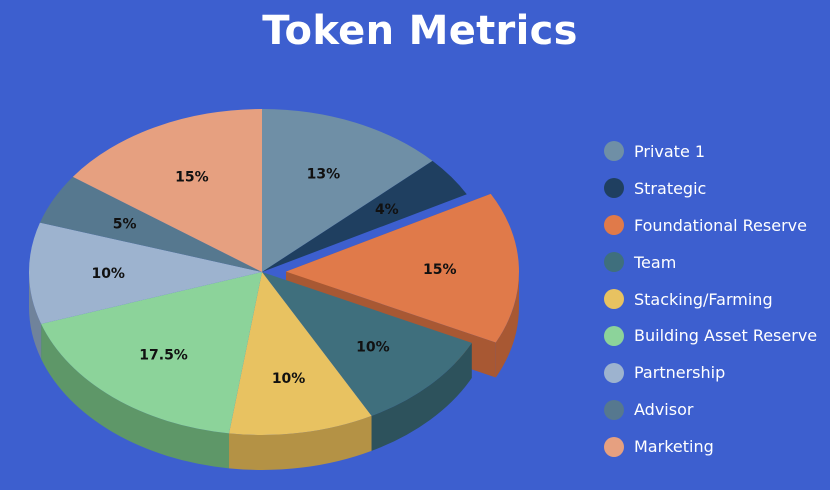  I want to click on legend-label: Private 1, so click(670, 151).